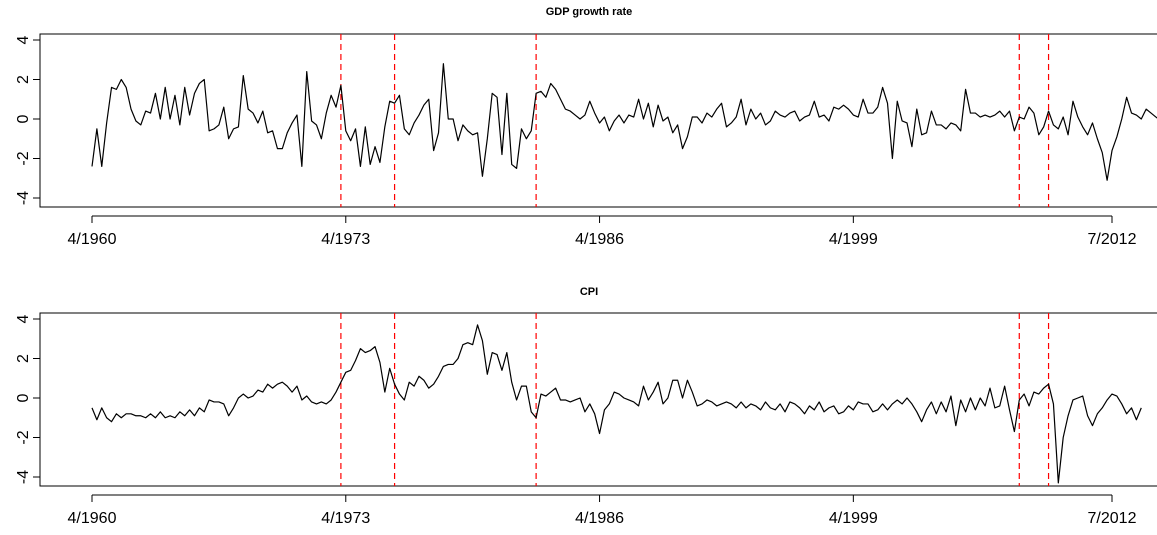 The width and height of the screenshot is (1157, 535). I want to click on panel-title: GDP growth rate, so click(589, 12).